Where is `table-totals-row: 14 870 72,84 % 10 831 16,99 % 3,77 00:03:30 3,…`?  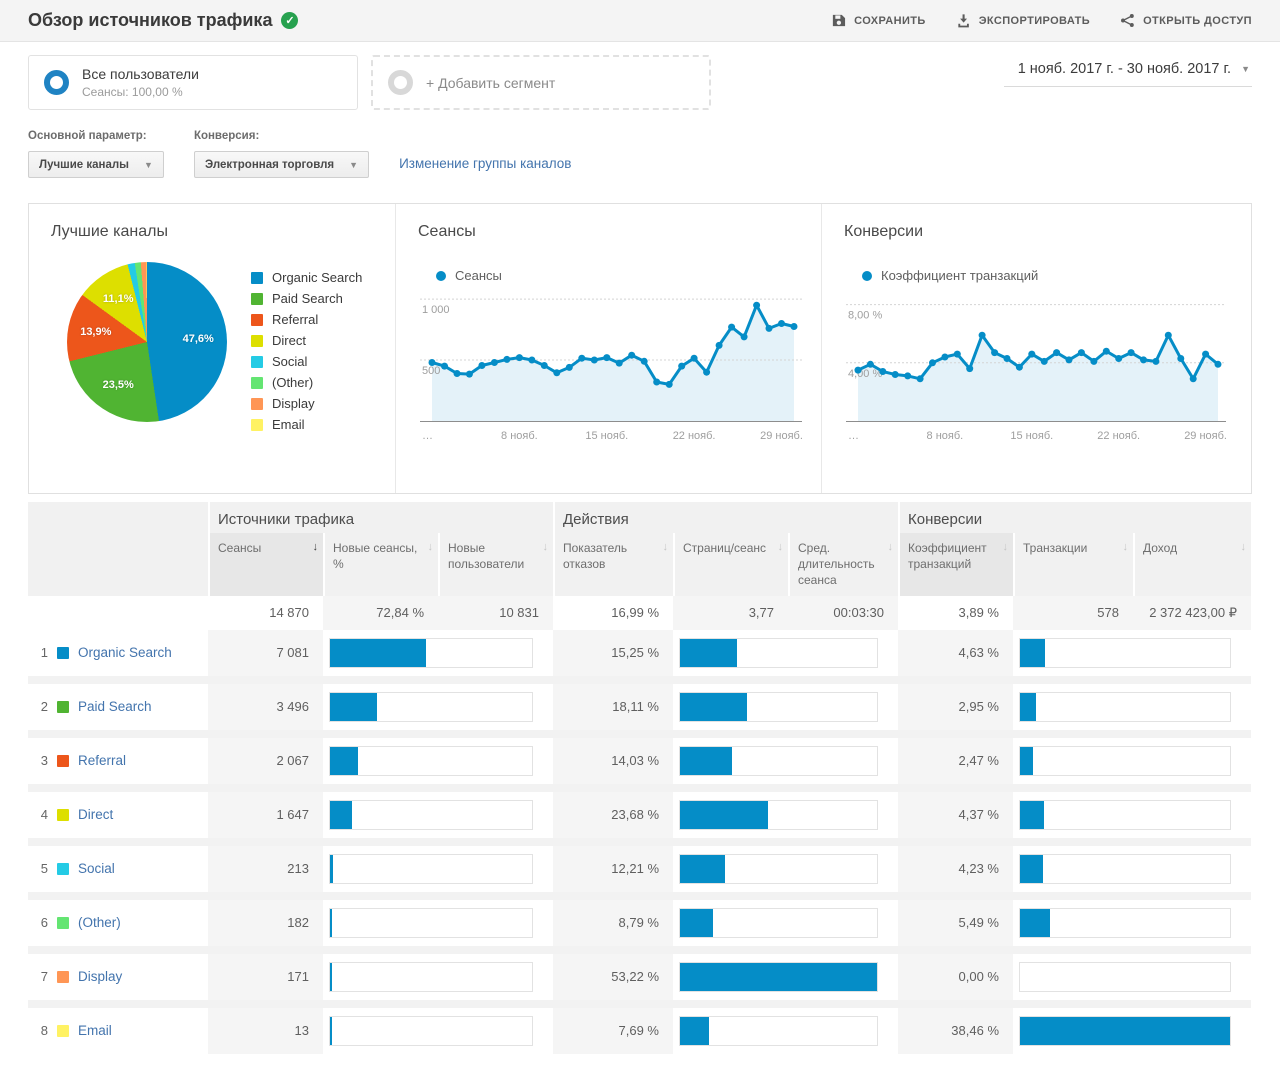
table-totals-row: 14 870 72,84 % 10 831 16,99 % 3,77 00:03:30 3,… is located at coordinates (639, 612).